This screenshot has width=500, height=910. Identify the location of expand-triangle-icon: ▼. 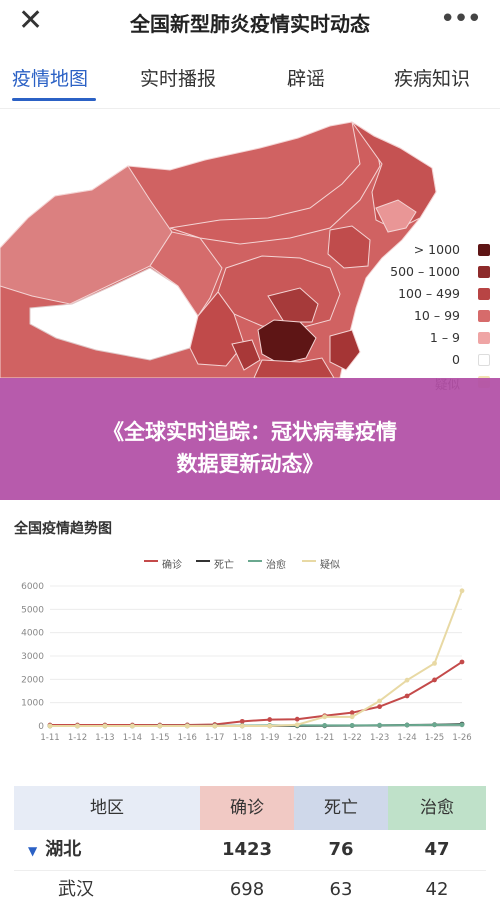
(33, 851).